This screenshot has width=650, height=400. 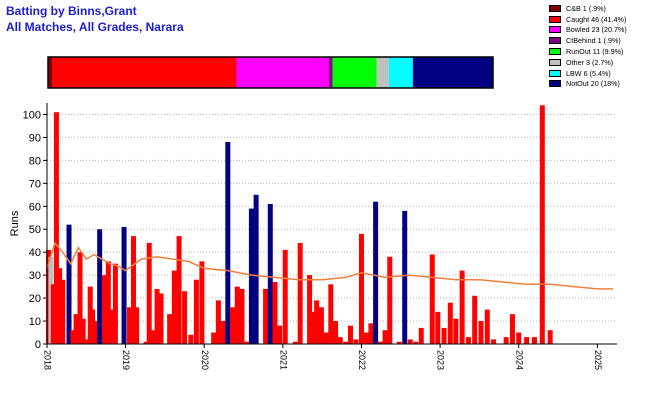 I want to click on y-tick-label: 100, so click(x=32, y=115).